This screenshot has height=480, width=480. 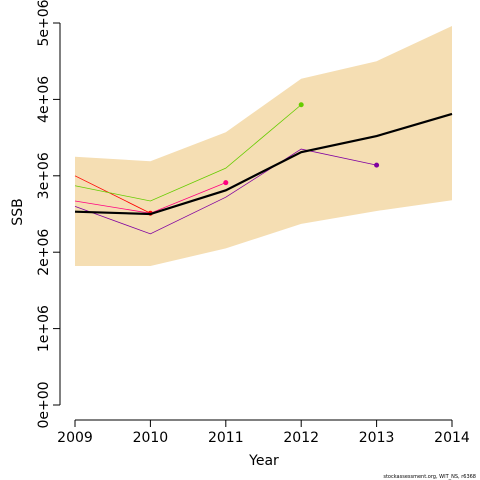 I want to click on x-tick-label: 2012, so click(x=301, y=438).